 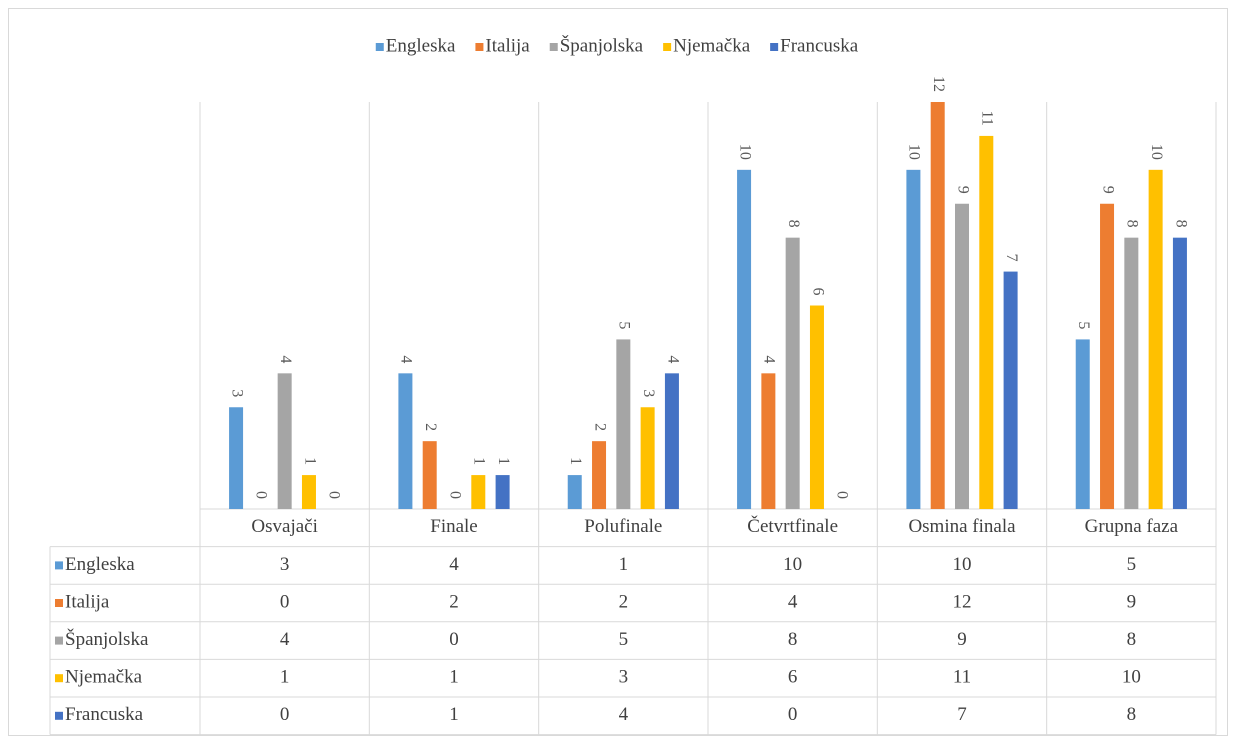 What do you see at coordinates (100, 564) in the screenshot?
I see `table-series-name: Engleska` at bounding box center [100, 564].